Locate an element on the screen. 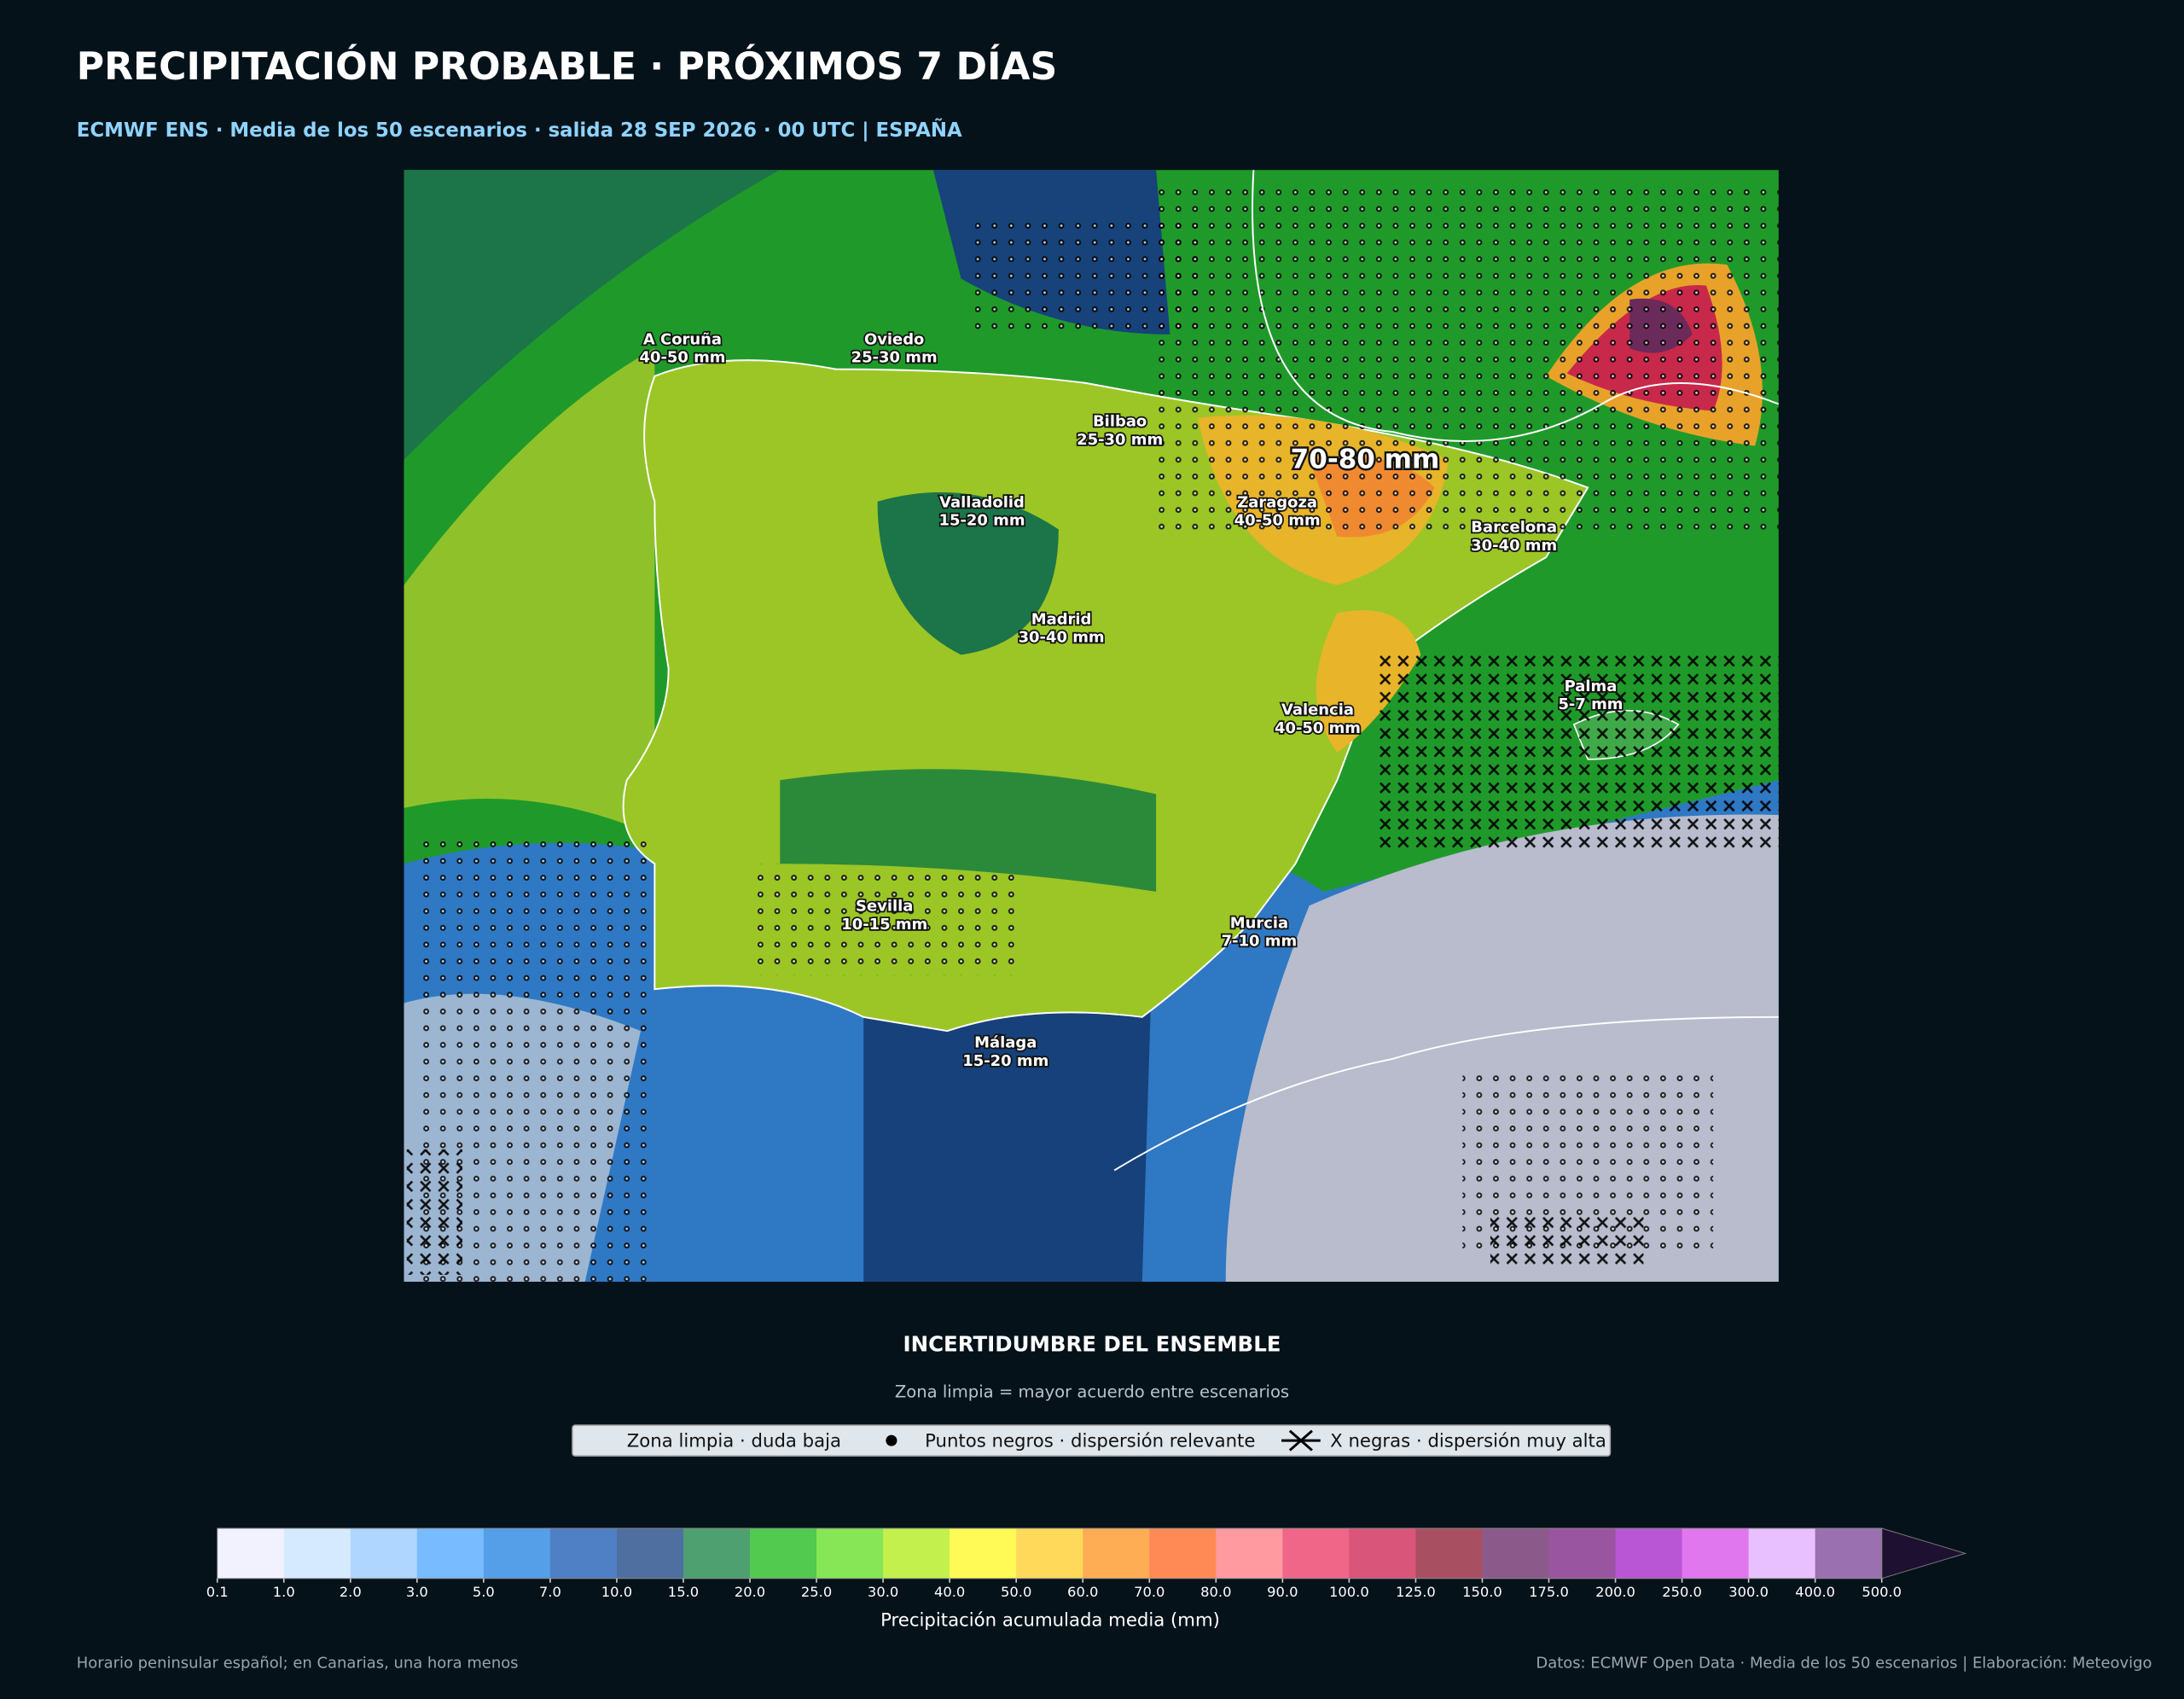  colorbar-tick-label: 7.0 is located at coordinates (550, 1592).